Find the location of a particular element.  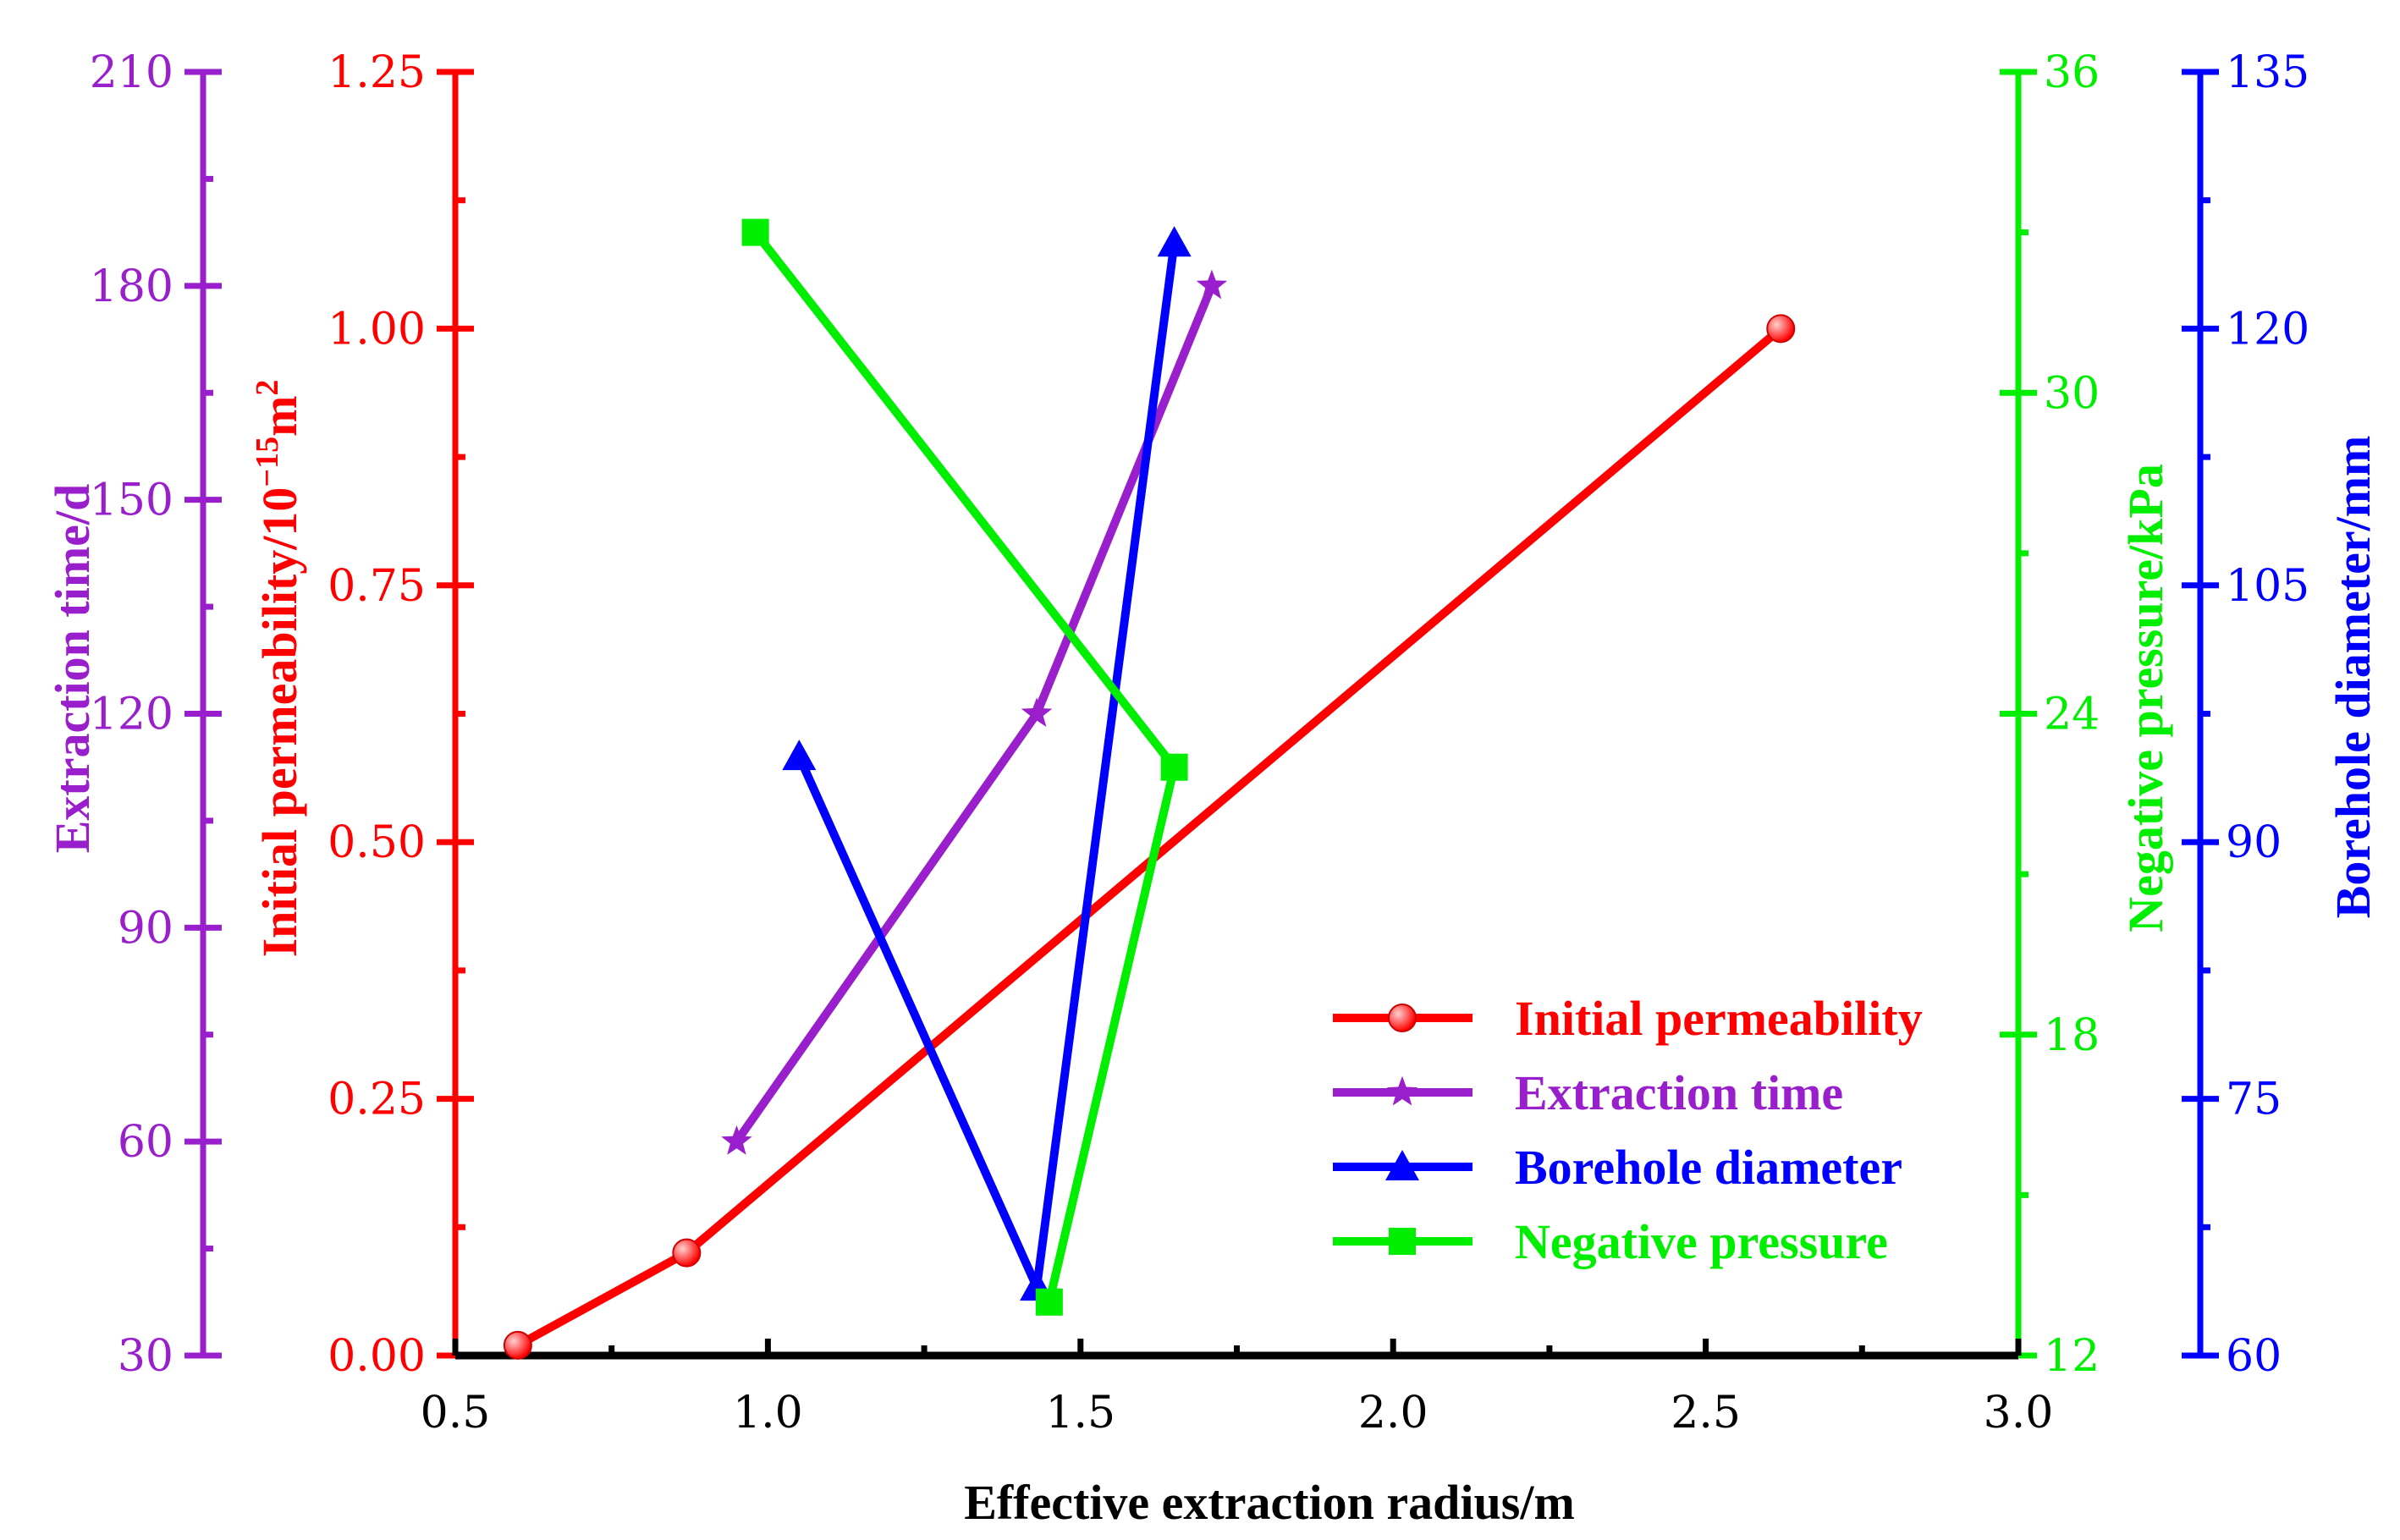

series-line is located at coordinates (987, 767).